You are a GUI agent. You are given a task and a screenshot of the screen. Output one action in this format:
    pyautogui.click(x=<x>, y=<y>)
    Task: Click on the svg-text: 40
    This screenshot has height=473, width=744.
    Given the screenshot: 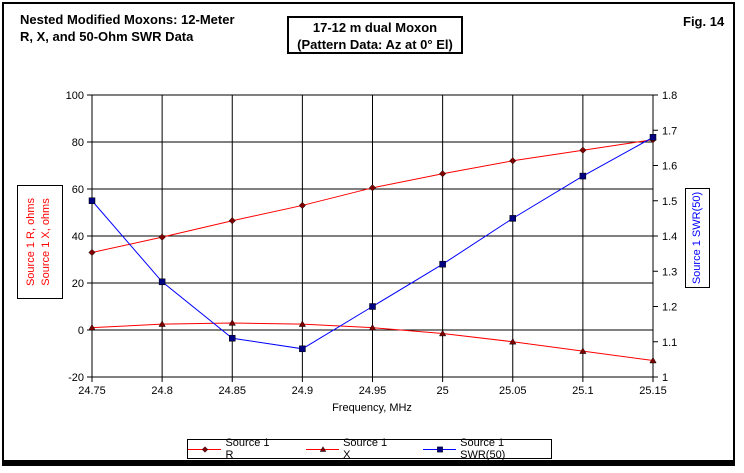 What is the action you would take?
    pyautogui.click(x=78, y=237)
    